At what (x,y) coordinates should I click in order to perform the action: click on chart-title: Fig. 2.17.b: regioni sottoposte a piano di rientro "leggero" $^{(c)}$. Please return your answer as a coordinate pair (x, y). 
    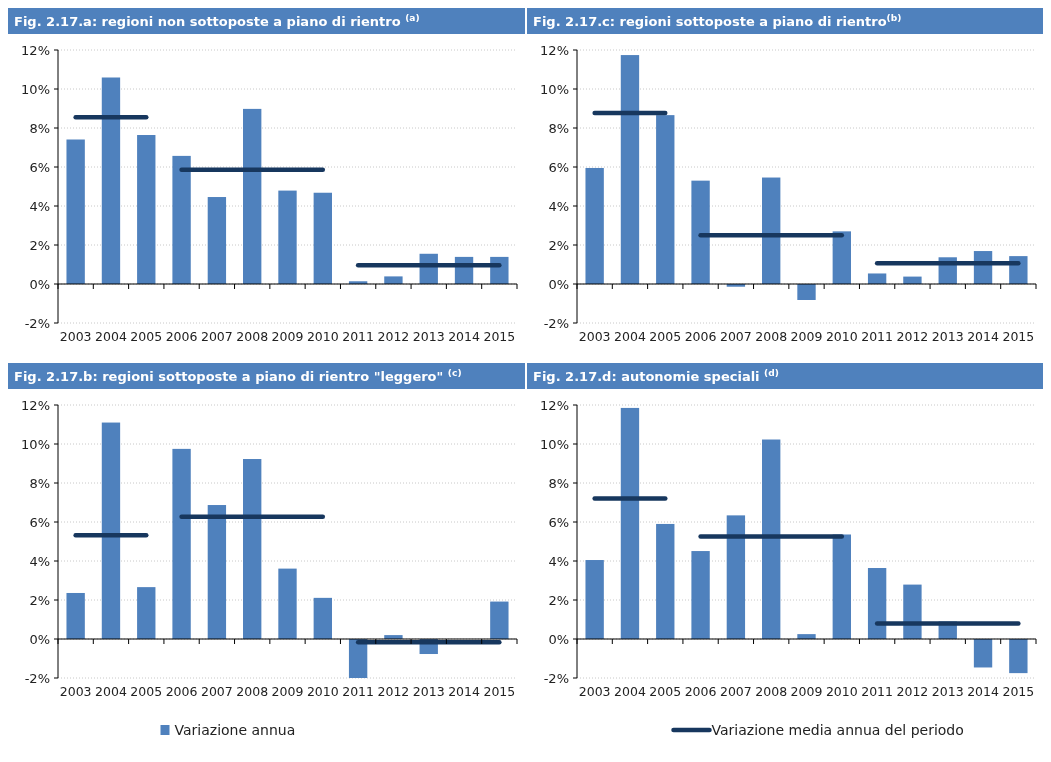
    Looking at the image, I should click on (238, 376).